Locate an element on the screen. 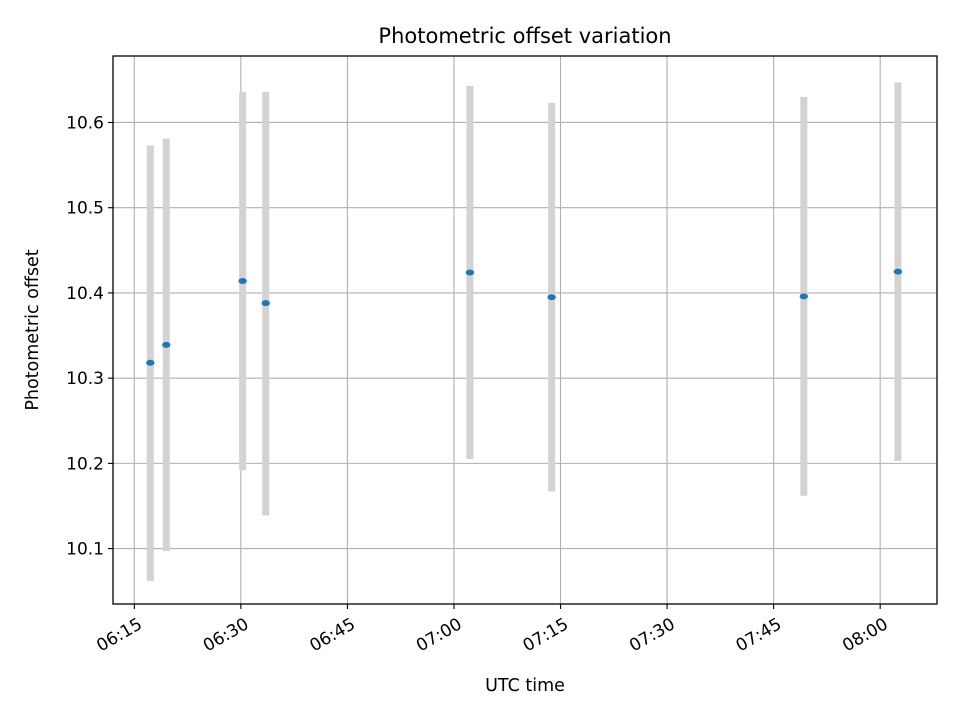  y-tick-label: 10.1 is located at coordinates (85, 550).